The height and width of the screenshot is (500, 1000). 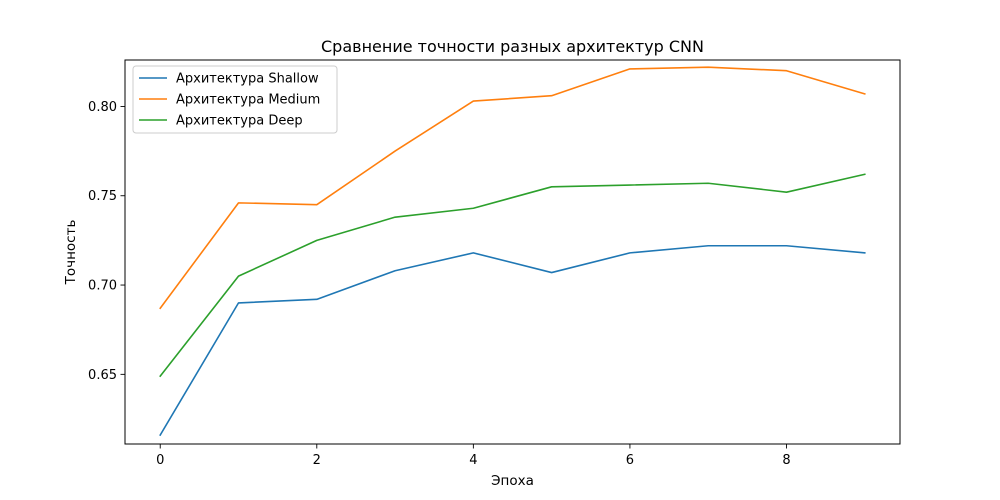 What do you see at coordinates (248, 100) in the screenshot?
I see `legend-label-1: Архитектура Medium` at bounding box center [248, 100].